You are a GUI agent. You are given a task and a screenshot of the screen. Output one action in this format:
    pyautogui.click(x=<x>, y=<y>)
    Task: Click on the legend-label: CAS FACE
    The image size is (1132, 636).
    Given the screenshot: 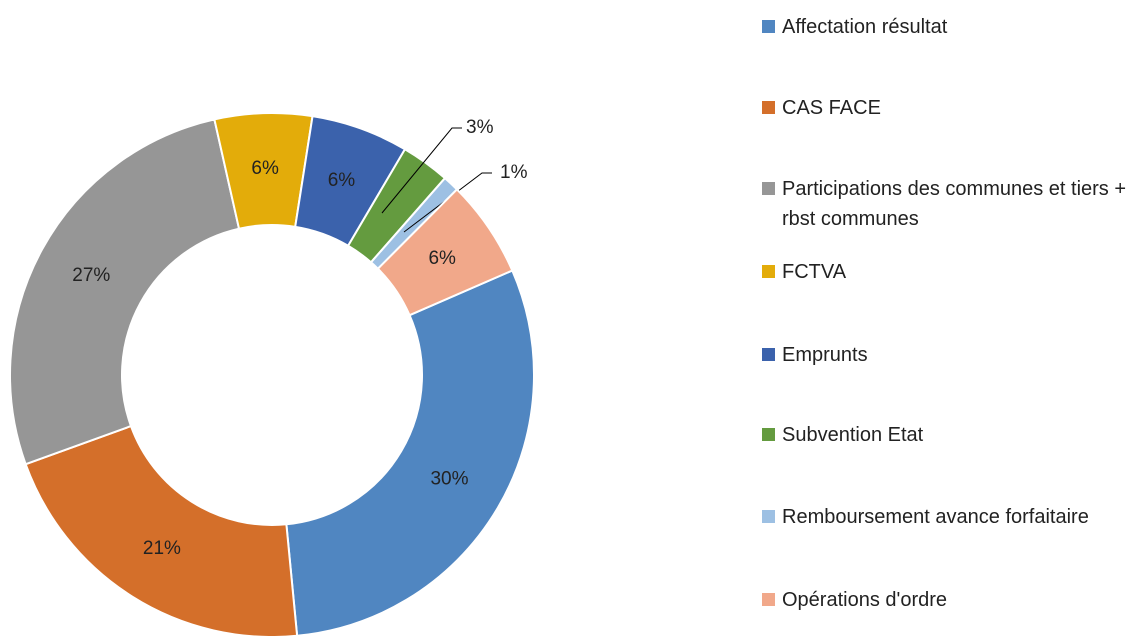 What is the action you would take?
    pyautogui.click(x=831, y=108)
    